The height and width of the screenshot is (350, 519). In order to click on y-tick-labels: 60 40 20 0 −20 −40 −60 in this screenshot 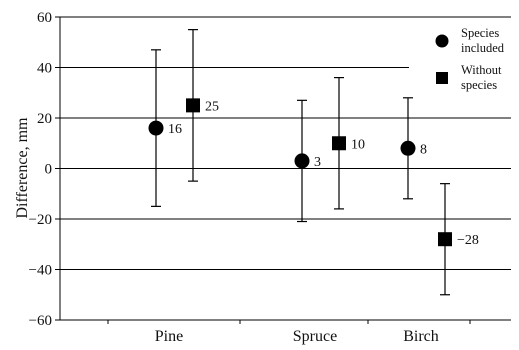, I will do `click(40, 169)`.